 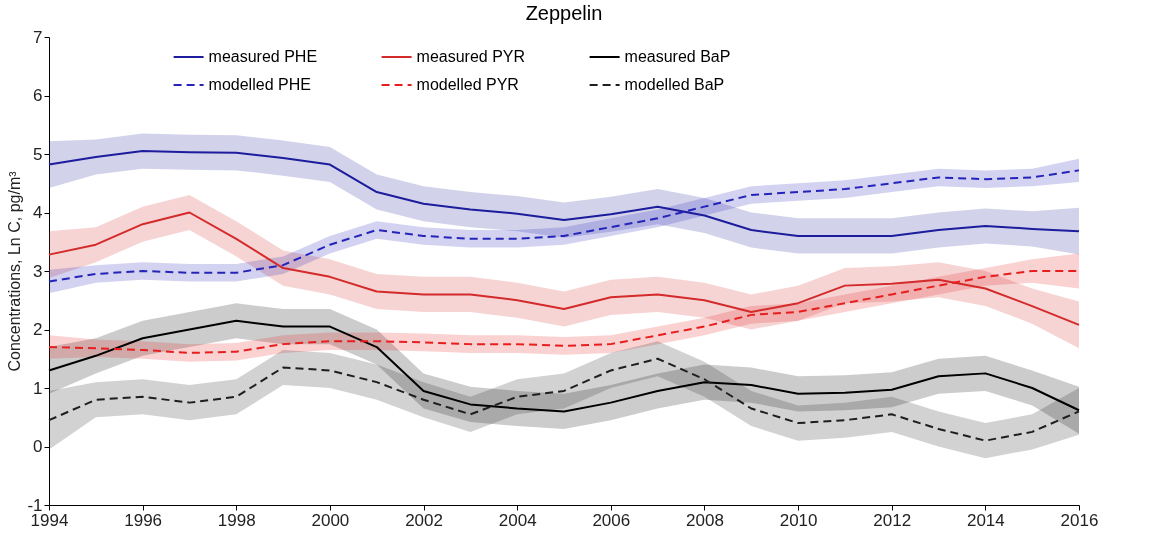 I want to click on y-tick-label: 0, so click(x=38, y=446).